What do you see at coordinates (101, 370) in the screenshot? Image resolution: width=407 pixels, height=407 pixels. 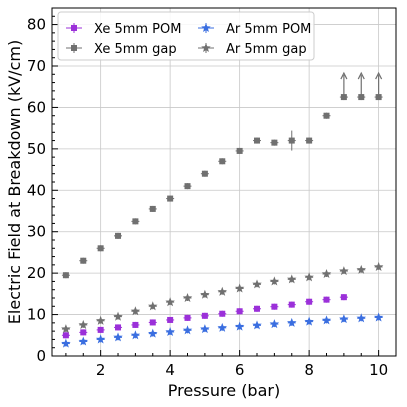 I see `x-tick-label: 2` at bounding box center [101, 370].